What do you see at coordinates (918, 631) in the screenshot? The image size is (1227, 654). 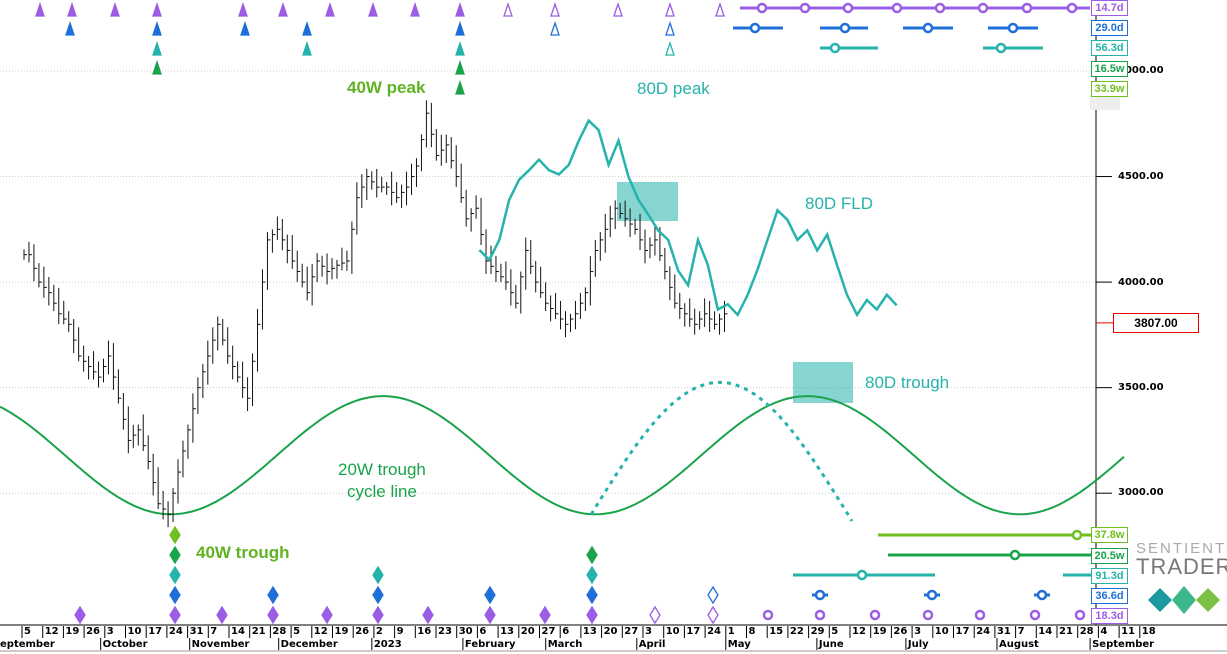 I see `x-tick-label: 3` at bounding box center [918, 631].